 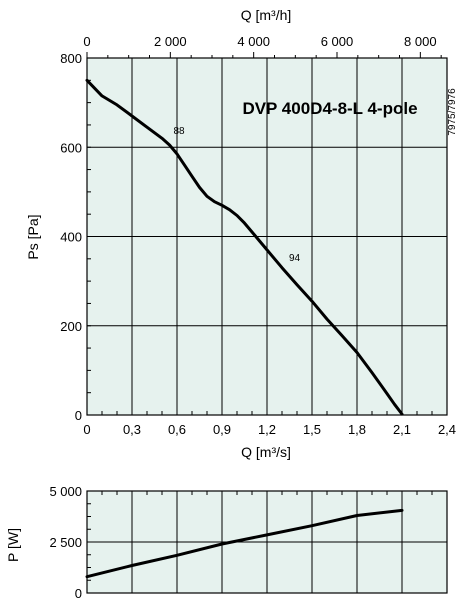 I want to click on x-axis-label: Q [m³/s], so click(x=266, y=452).